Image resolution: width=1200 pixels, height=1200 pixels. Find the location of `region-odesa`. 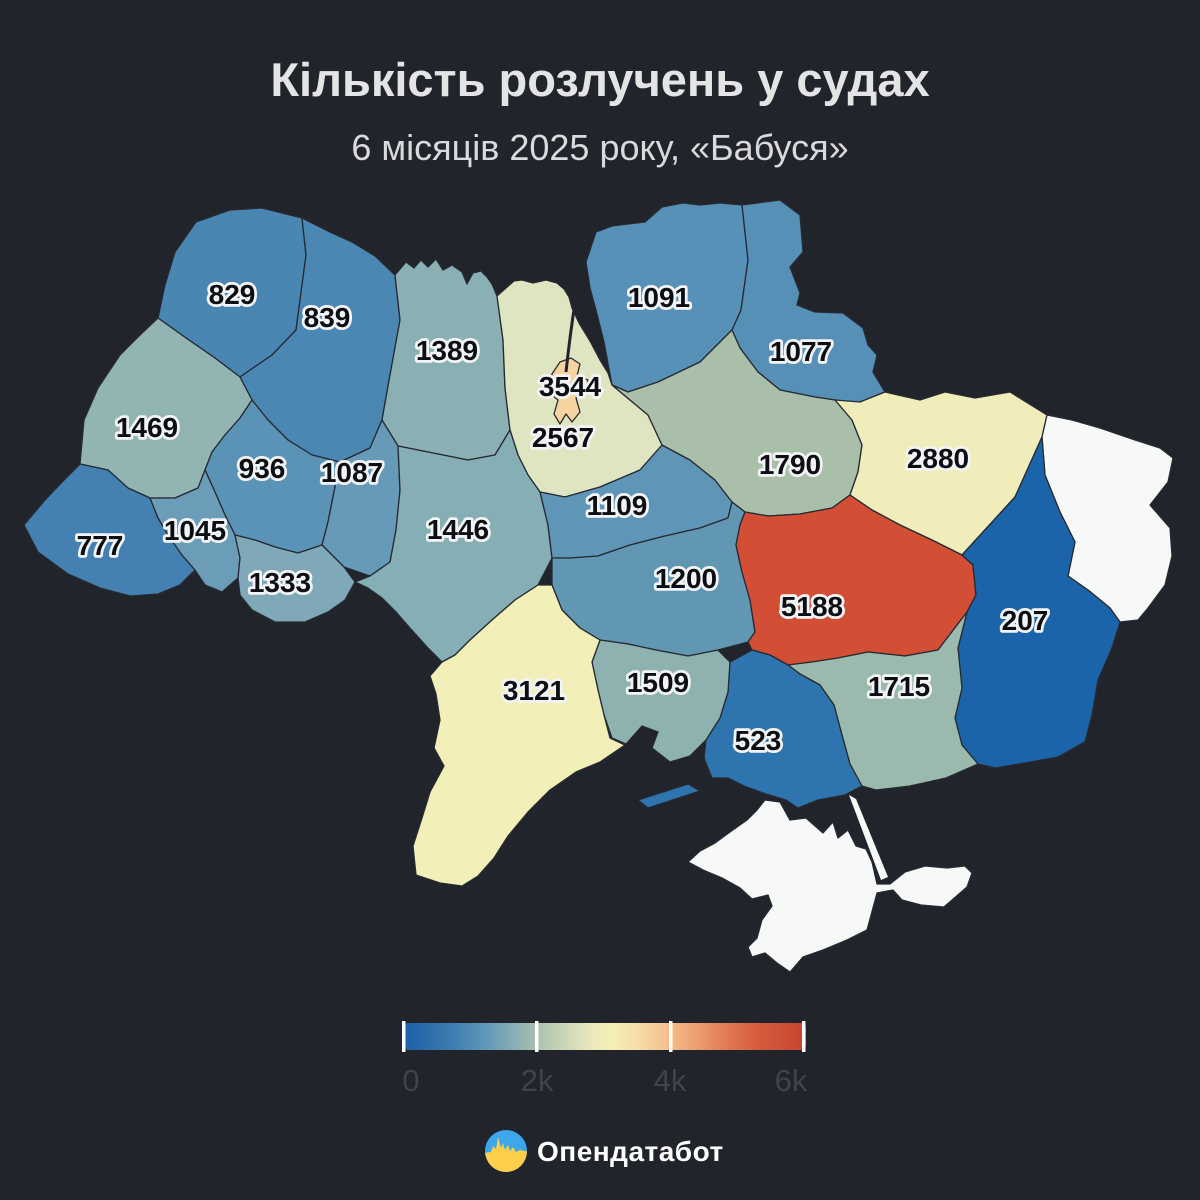

region-odesa is located at coordinates (519, 735).